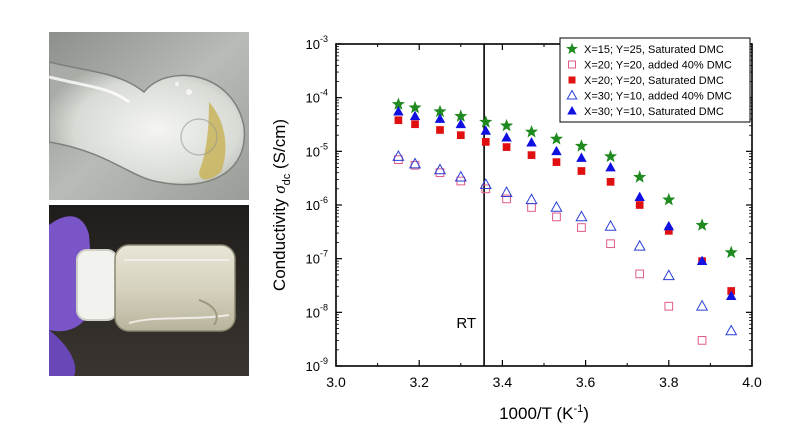 Image resolution: width=793 pixels, height=446 pixels. I want to click on x-axis-label-close: ), so click(586, 413).